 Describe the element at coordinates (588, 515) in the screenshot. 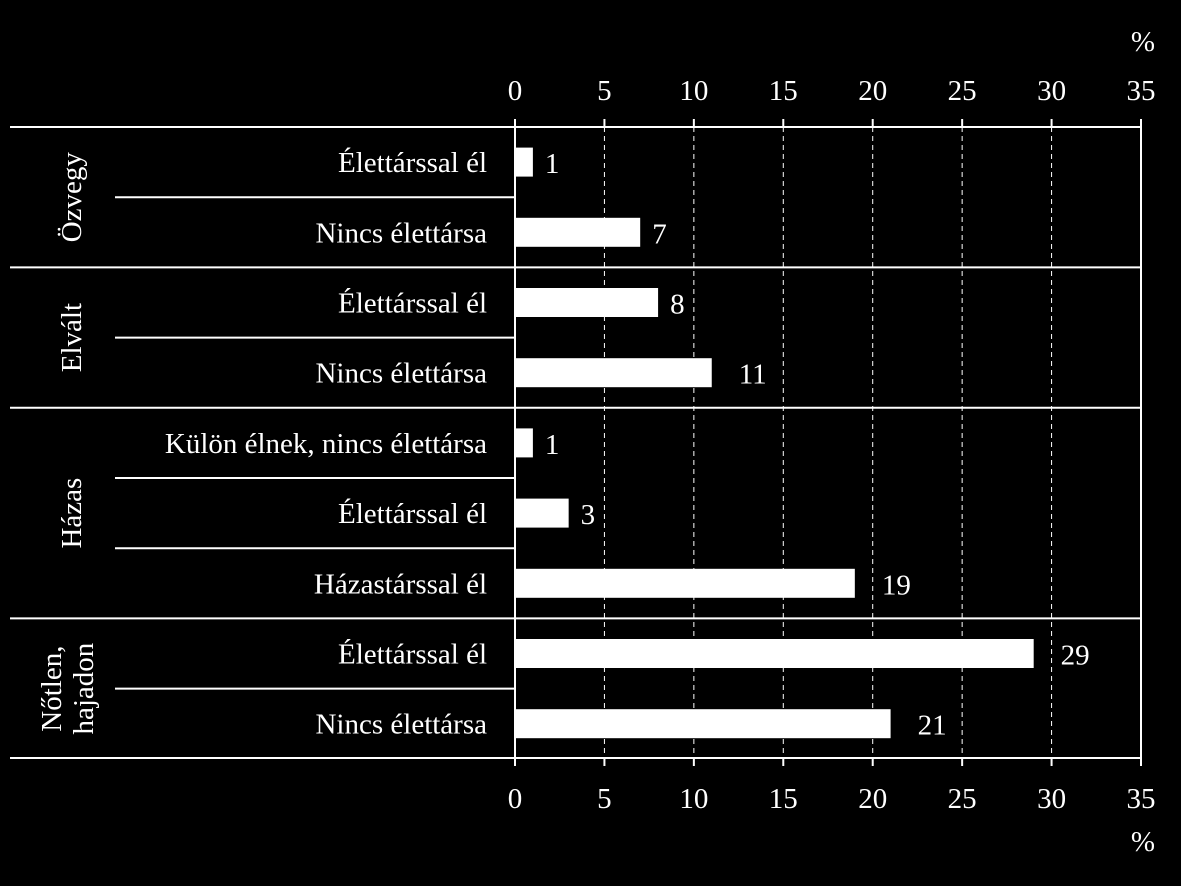

I see `data-label: 3` at that location.